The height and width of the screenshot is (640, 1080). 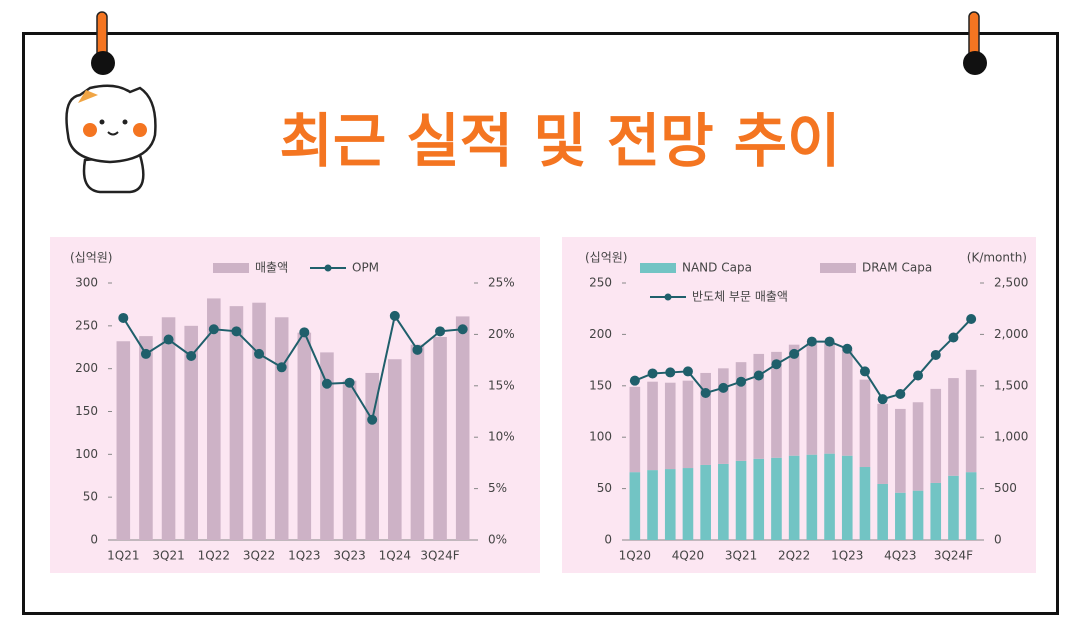 I want to click on y-axis-label: (십억원), so click(x=606, y=258).